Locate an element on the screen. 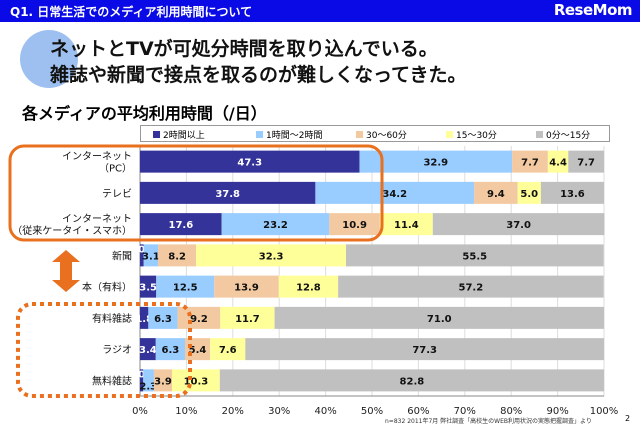 Image resolution: width=640 pixels, height=426 pixels. x-tick-label: 50% is located at coordinates (372, 411).